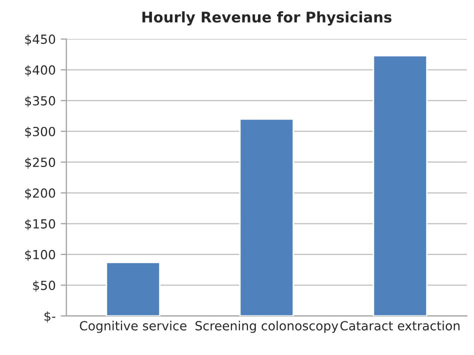  Describe the element at coordinates (40, 256) in the screenshot. I see `y-tick-label: $100` at that location.